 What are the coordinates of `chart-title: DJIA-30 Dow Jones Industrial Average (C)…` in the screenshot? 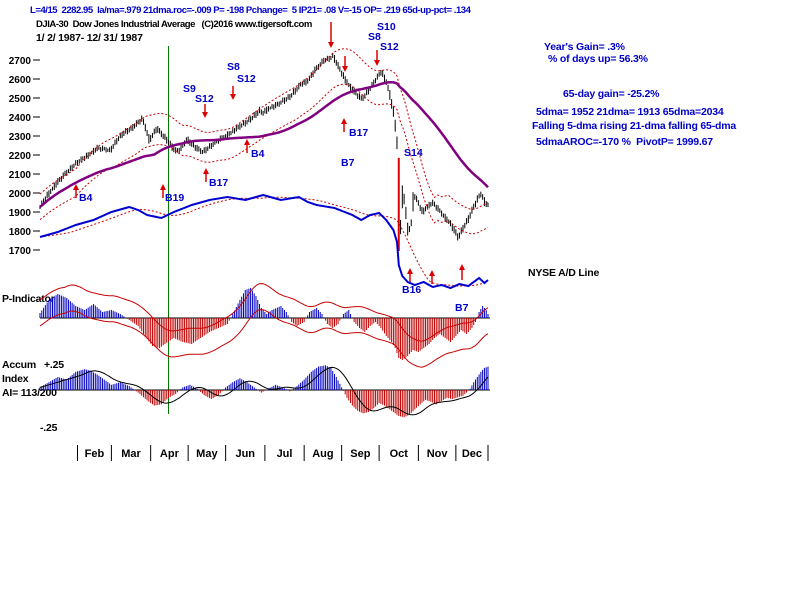 It's located at (174, 24).